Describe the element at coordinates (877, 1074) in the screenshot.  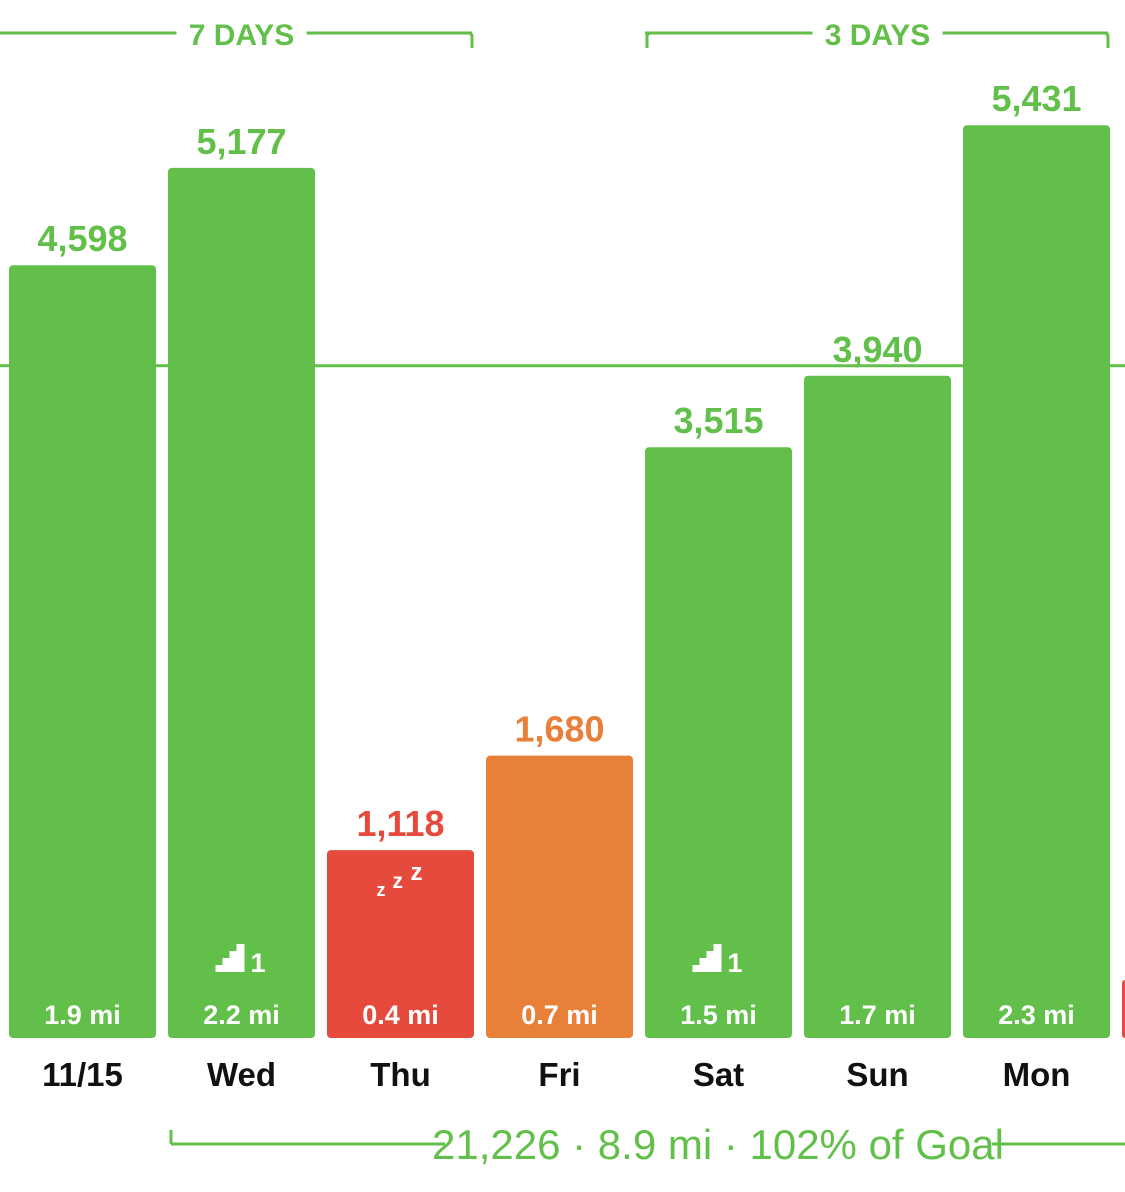
I see `day-label: Sun` at that location.